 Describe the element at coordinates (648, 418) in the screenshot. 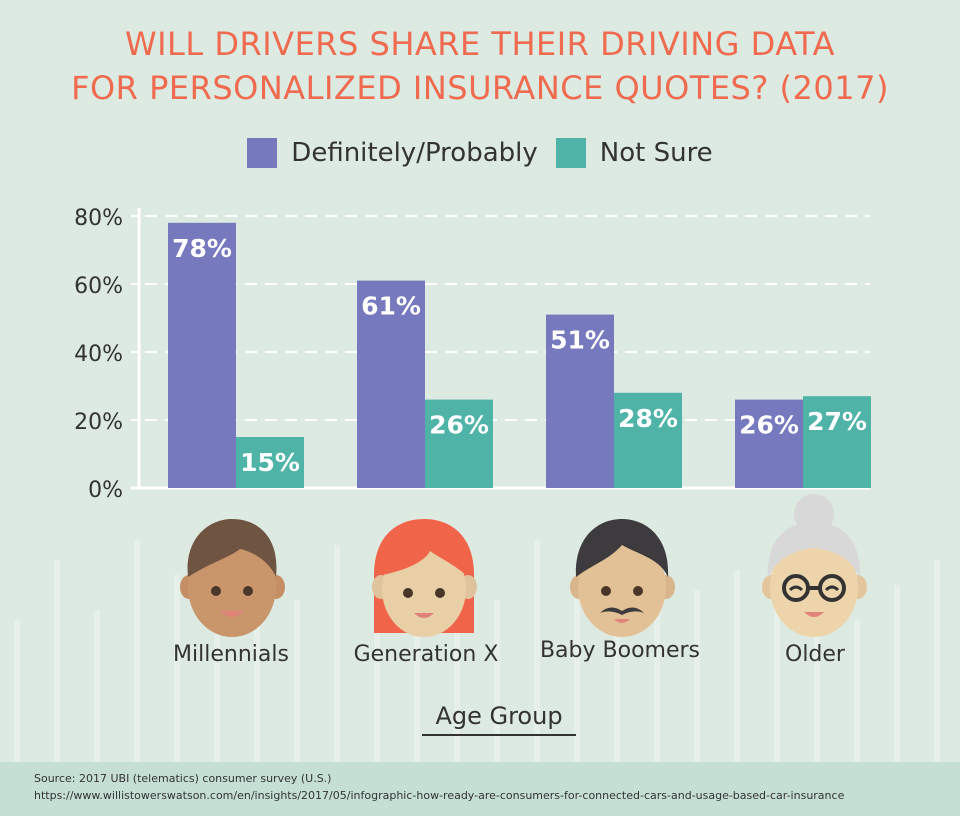

I see `bar-value-label: 28%` at that location.